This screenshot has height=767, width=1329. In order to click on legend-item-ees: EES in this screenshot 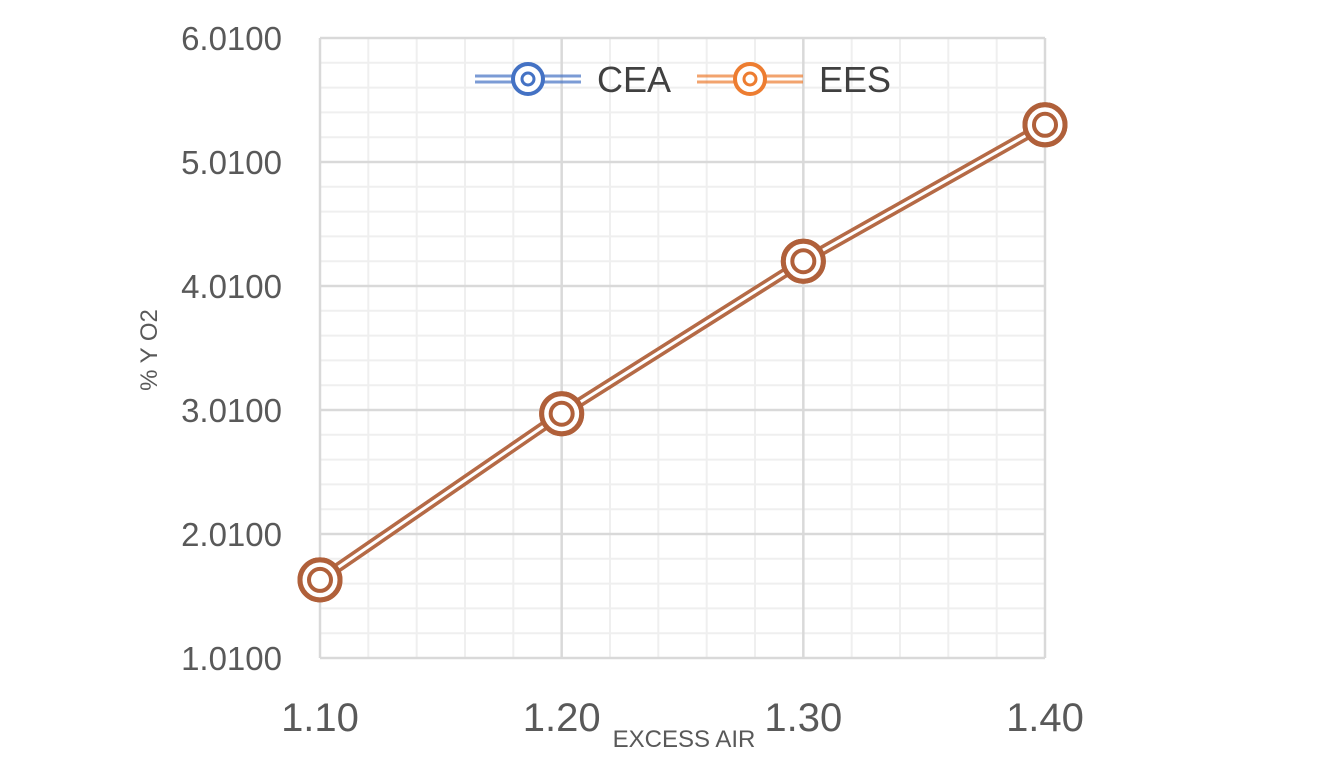, I will do `click(794, 79)`.